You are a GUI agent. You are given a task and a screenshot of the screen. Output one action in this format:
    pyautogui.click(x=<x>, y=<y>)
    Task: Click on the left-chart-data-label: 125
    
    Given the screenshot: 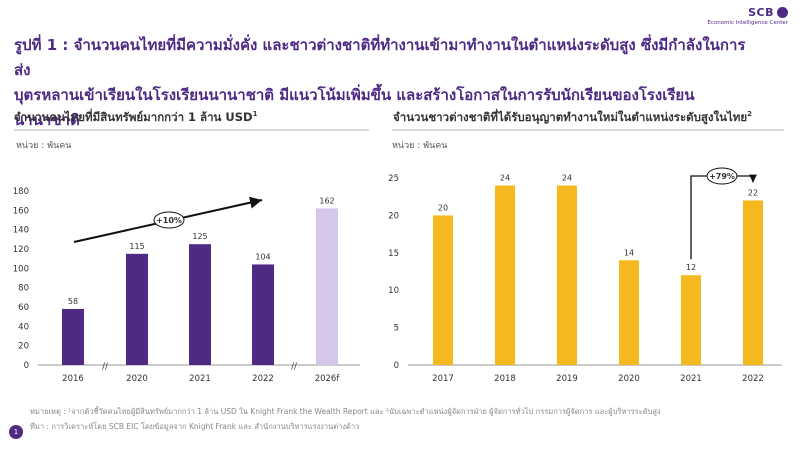 What is the action you would take?
    pyautogui.click(x=199, y=236)
    